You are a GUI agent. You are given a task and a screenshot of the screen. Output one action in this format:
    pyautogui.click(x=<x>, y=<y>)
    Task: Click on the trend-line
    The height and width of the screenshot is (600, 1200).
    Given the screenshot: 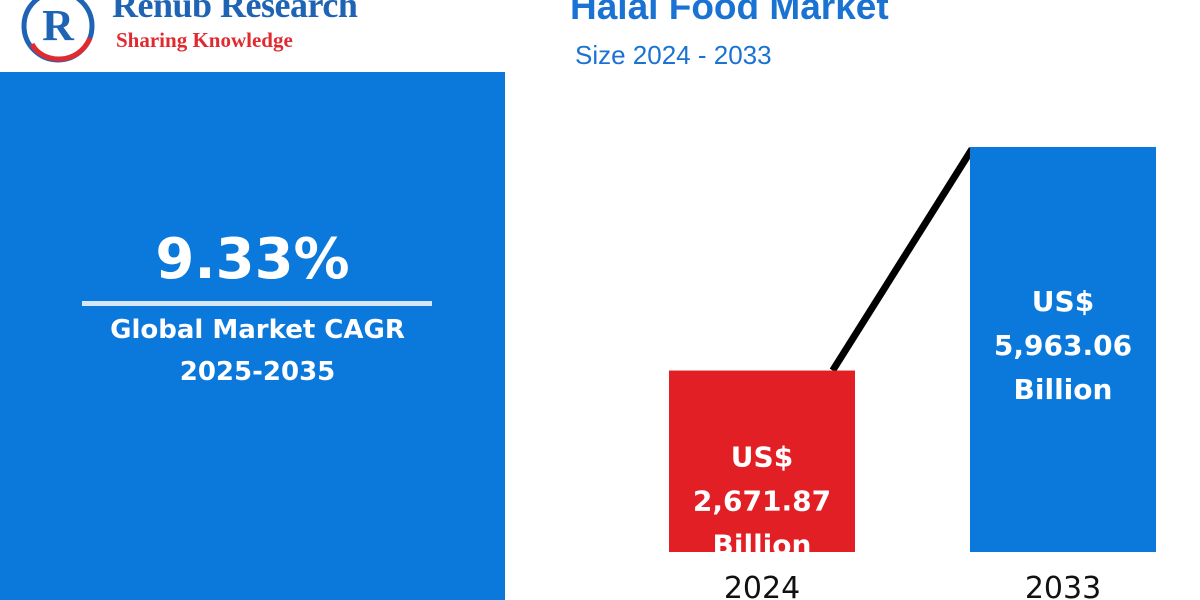 What is the action you would take?
    pyautogui.click(x=902, y=260)
    